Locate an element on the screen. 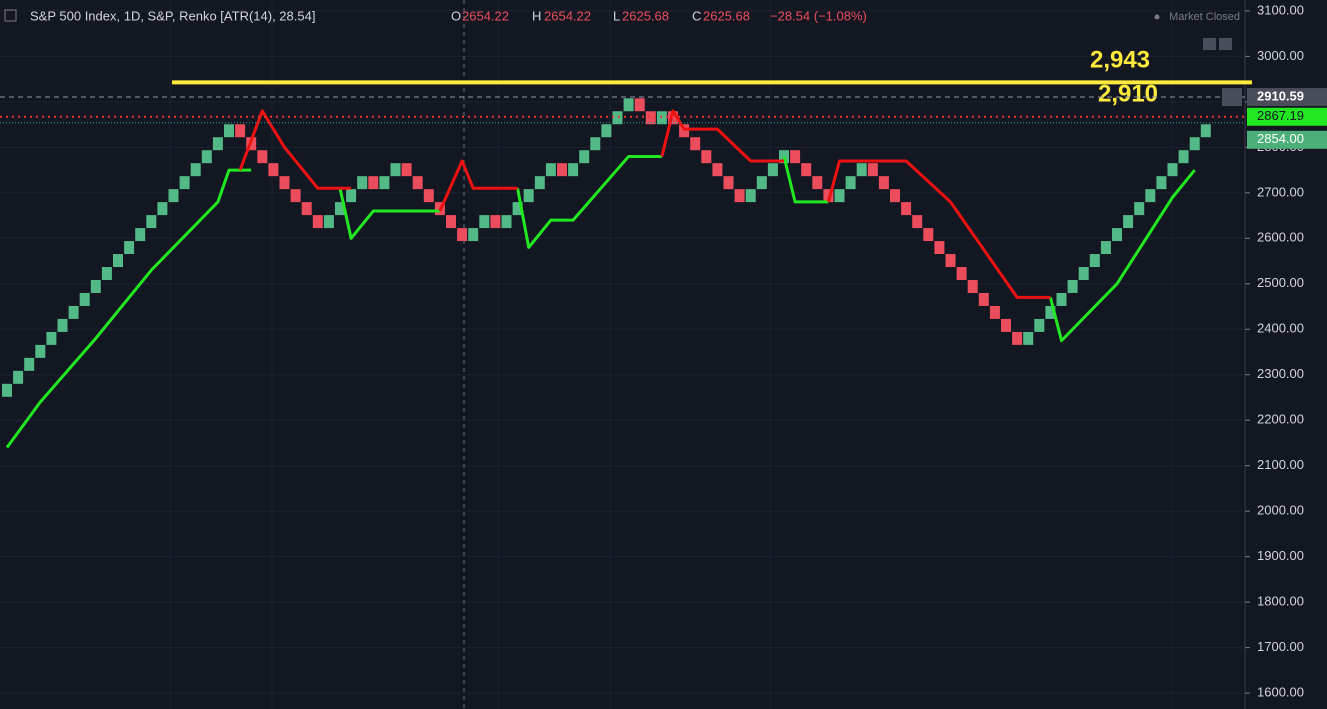 The width and height of the screenshot is (1327, 709). y-tick-label: 1700.00 is located at coordinates (1280, 646).